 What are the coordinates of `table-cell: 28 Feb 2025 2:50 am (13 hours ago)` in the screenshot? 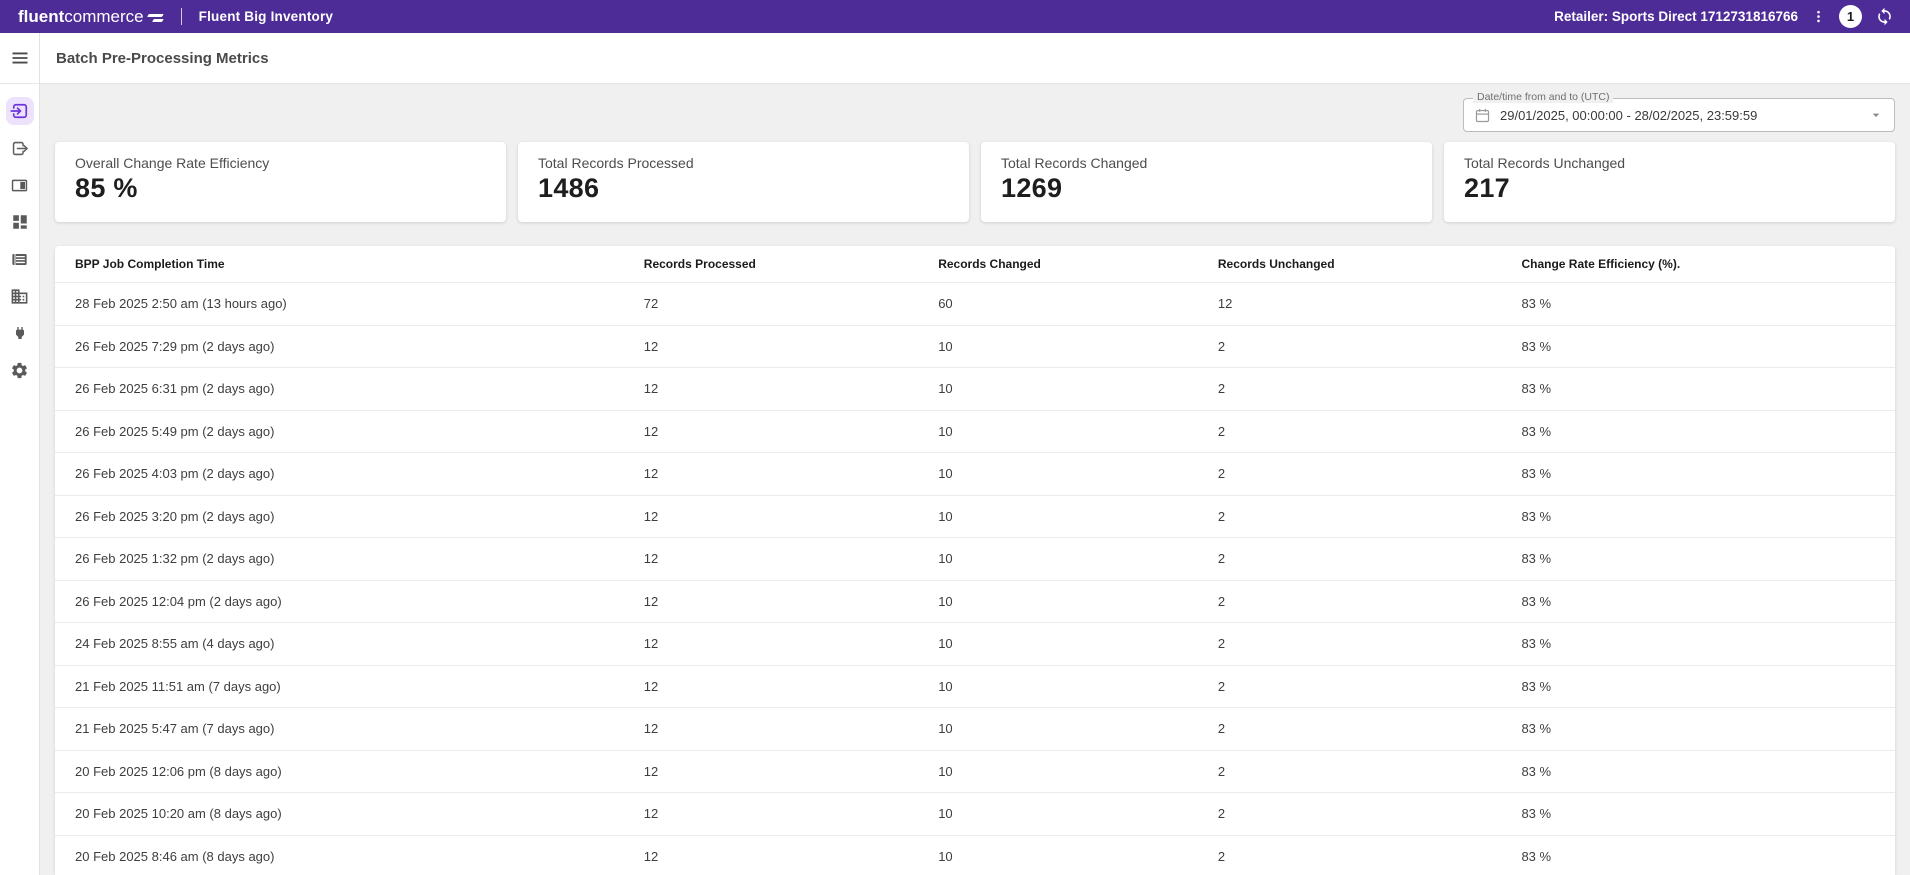 It's located at (181, 304).